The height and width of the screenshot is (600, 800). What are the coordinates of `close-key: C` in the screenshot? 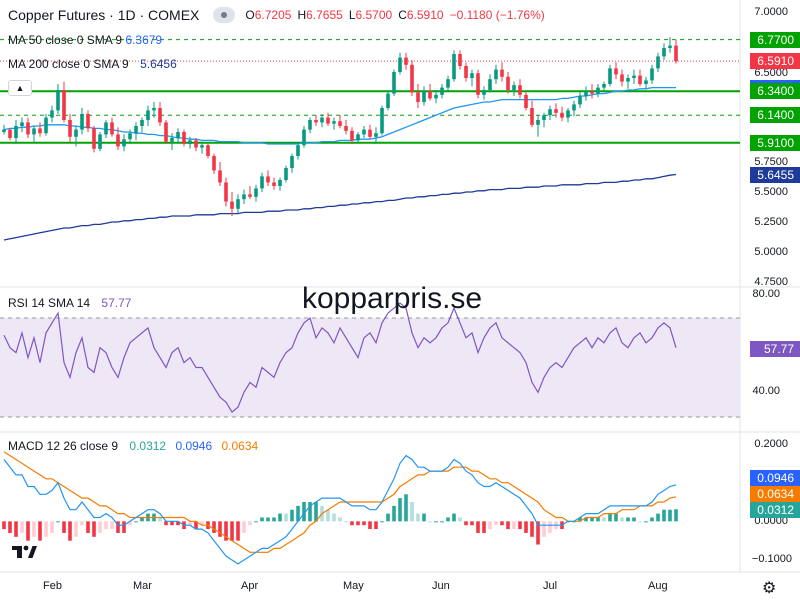 It's located at (402, 15).